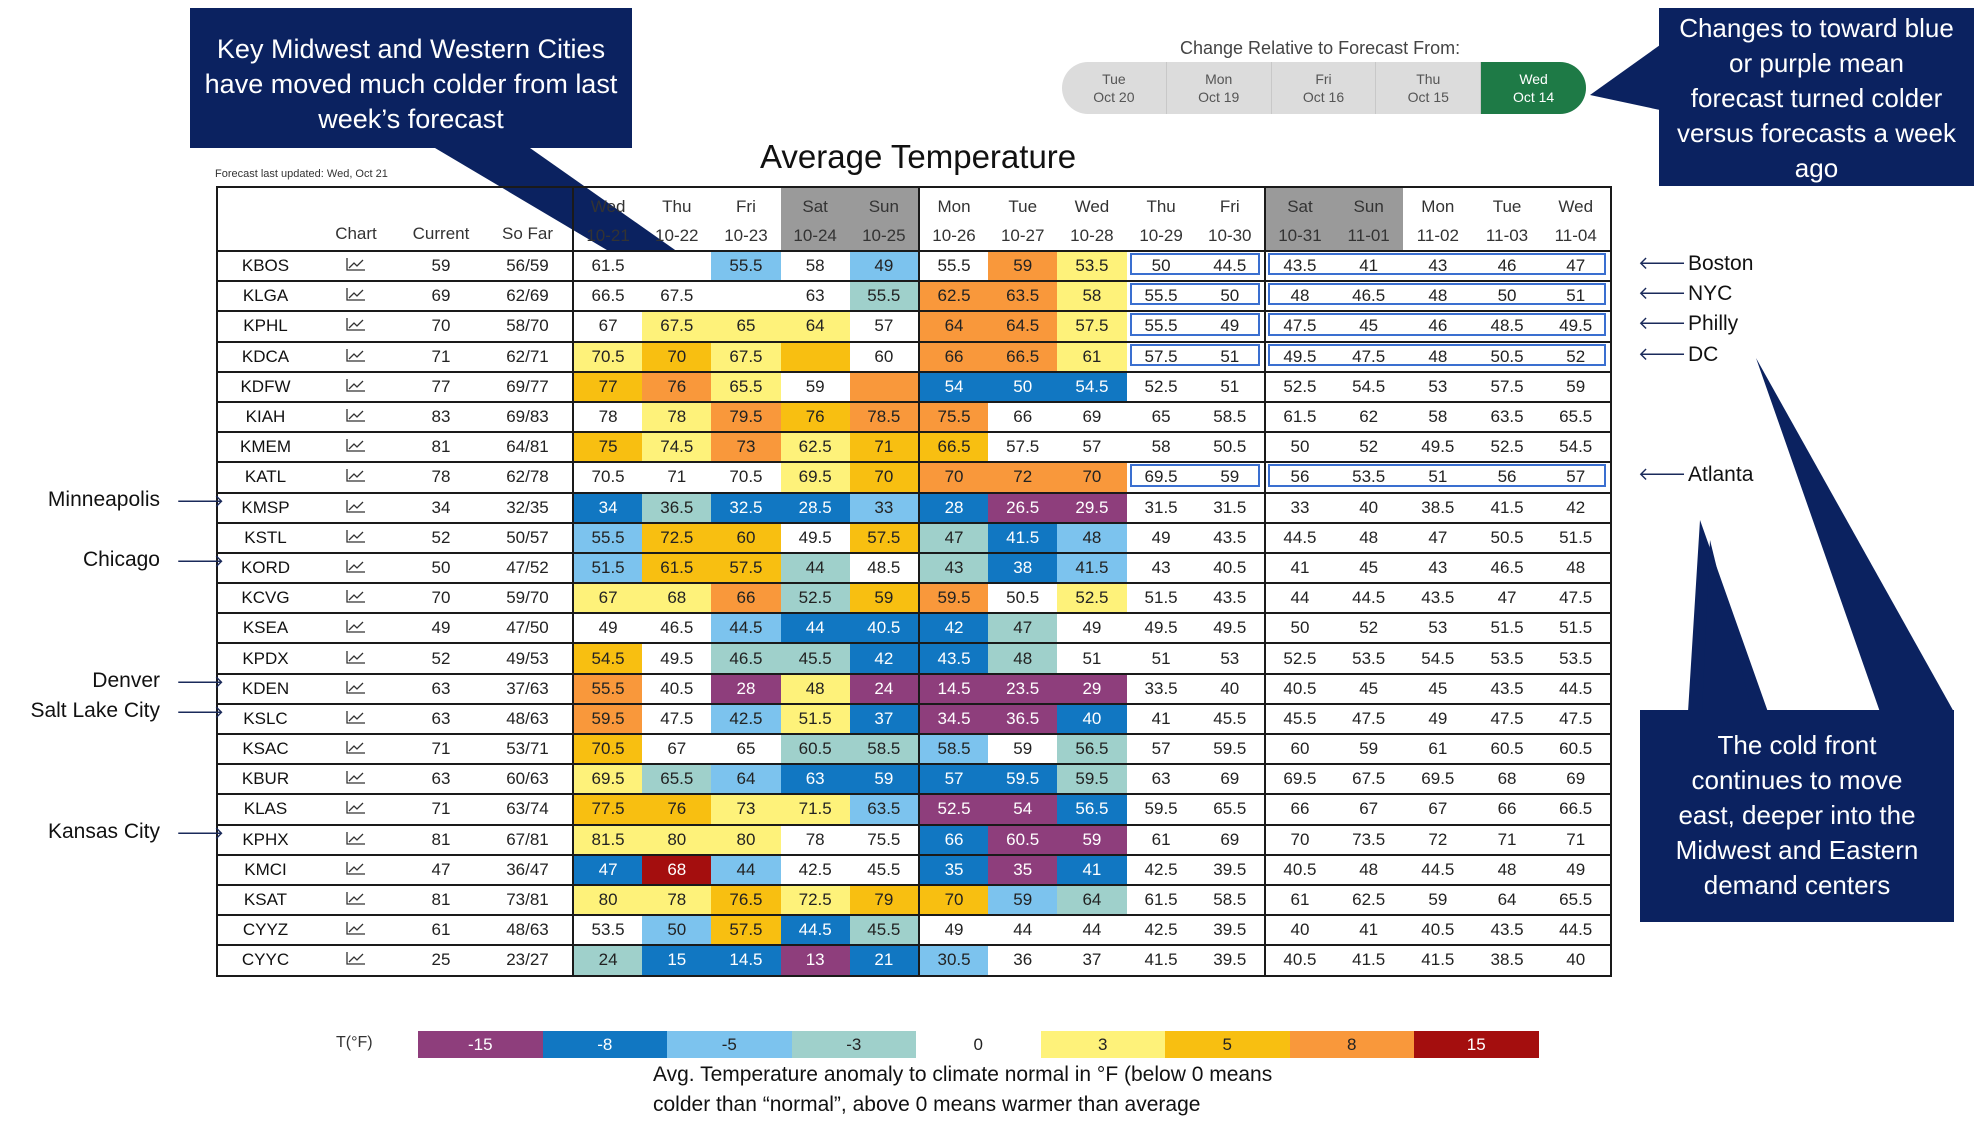 The height and width of the screenshot is (1131, 1974). Describe the element at coordinates (1092, 508) in the screenshot. I see `forecast-cell: 29.5` at that location.